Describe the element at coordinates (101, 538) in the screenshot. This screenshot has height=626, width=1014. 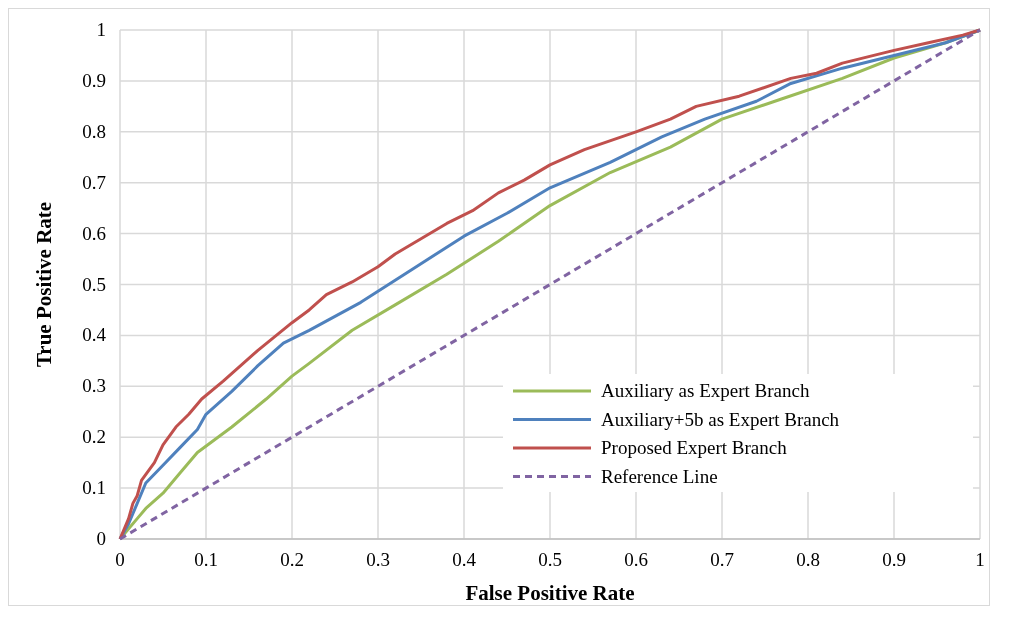
I see `y-tick-label: 0` at that location.